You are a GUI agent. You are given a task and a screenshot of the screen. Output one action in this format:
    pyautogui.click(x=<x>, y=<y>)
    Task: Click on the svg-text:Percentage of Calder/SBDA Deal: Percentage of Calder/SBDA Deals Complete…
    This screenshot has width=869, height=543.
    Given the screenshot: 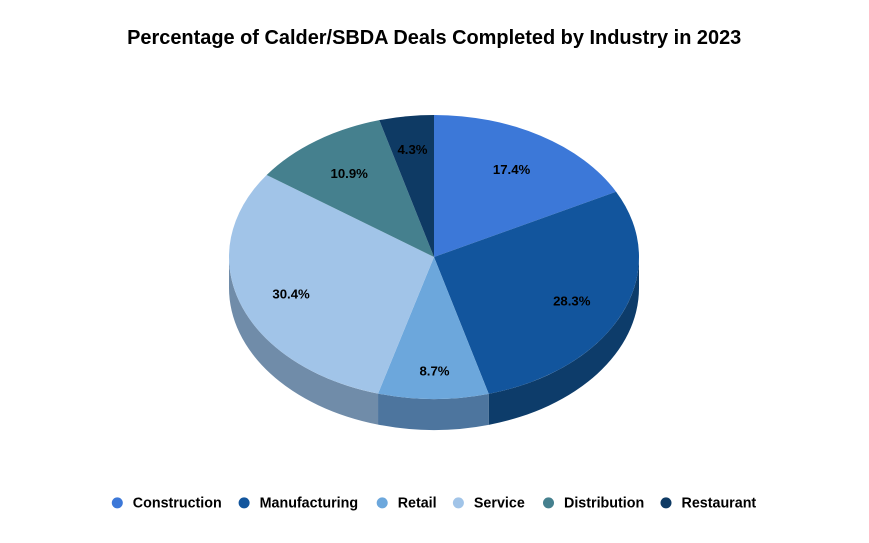 What is the action you would take?
    pyautogui.click(x=434, y=38)
    